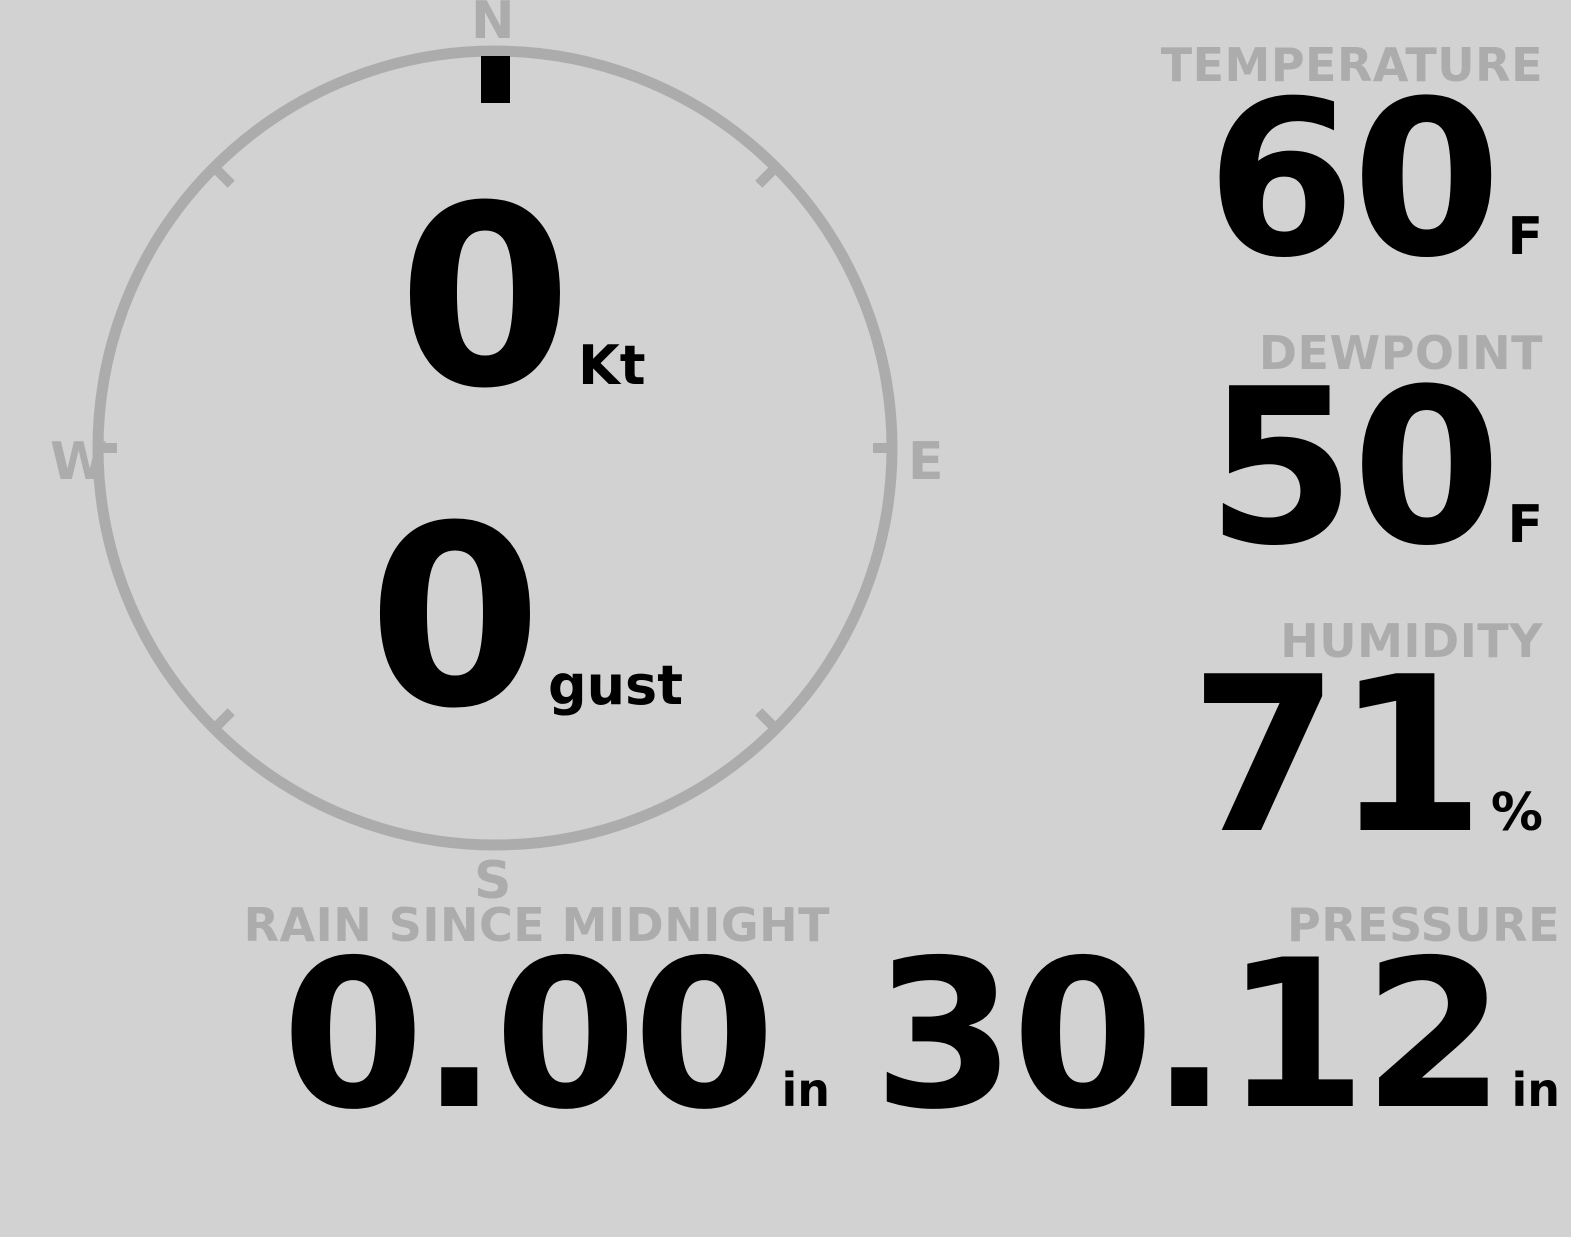 This screenshot has height=1237, width=1571. I want to click on humidity-caption: HUMIDITY, so click(1411, 641).